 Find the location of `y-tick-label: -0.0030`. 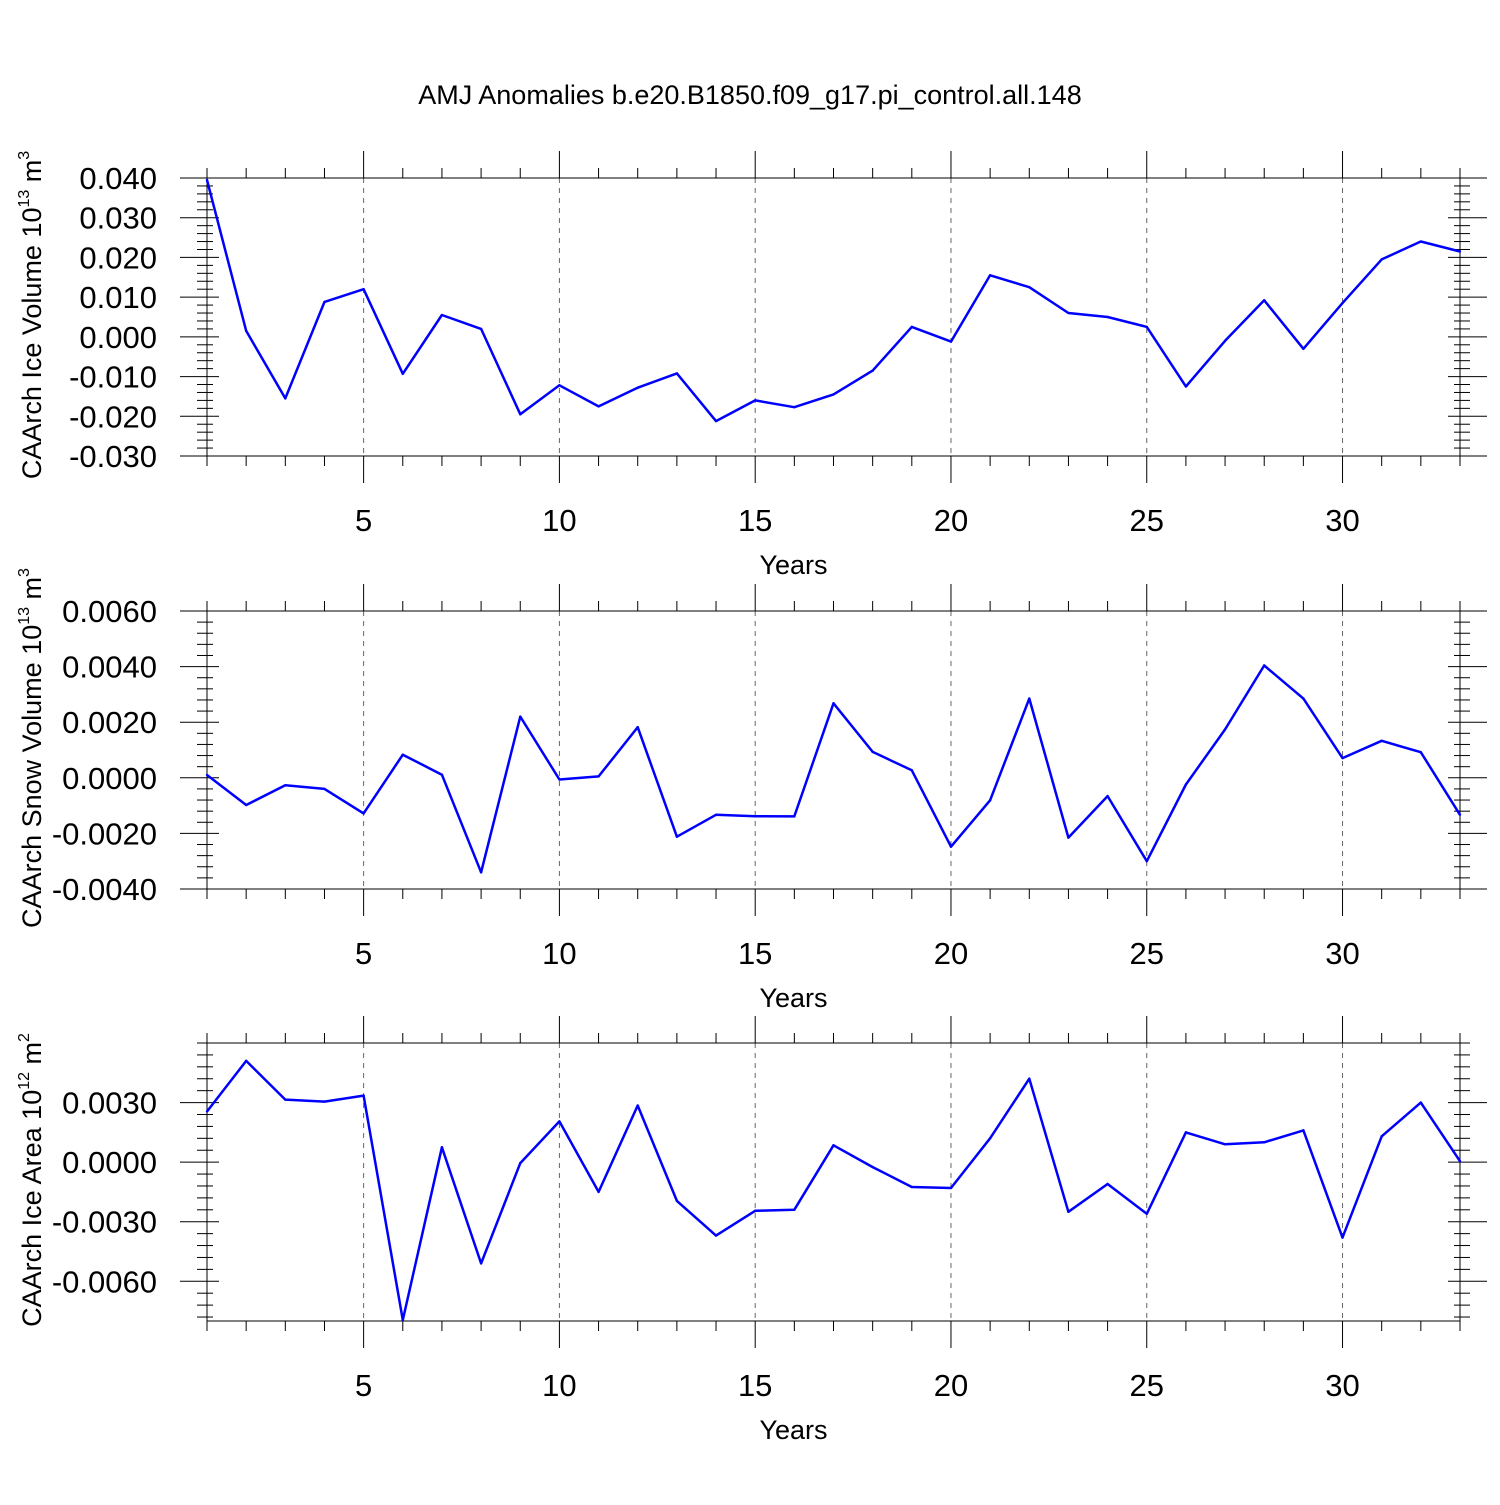

y-tick-label: -0.0030 is located at coordinates (104, 1222).